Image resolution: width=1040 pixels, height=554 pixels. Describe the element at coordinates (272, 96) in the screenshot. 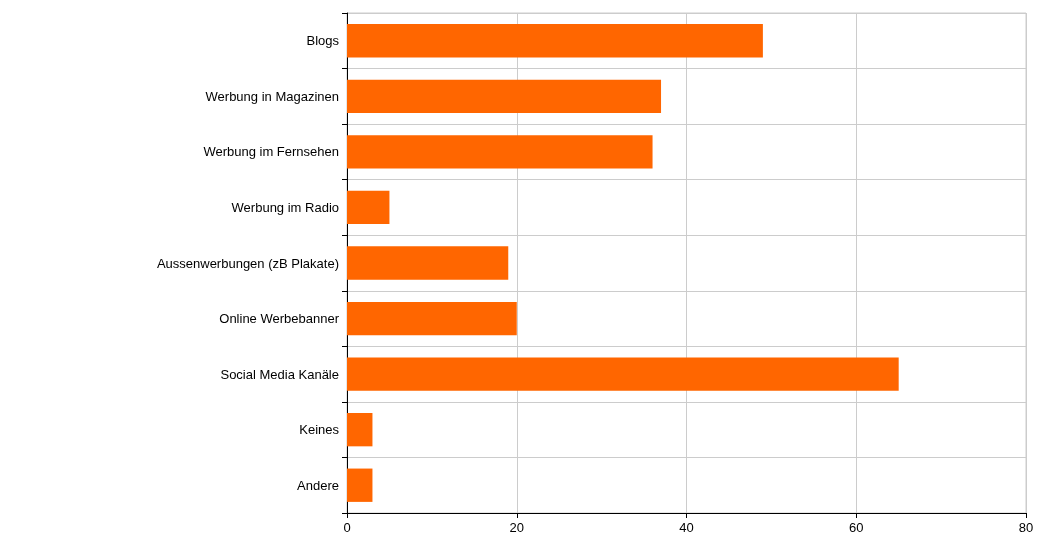

I see `y-tick-label: Werbung in Magazinen` at that location.